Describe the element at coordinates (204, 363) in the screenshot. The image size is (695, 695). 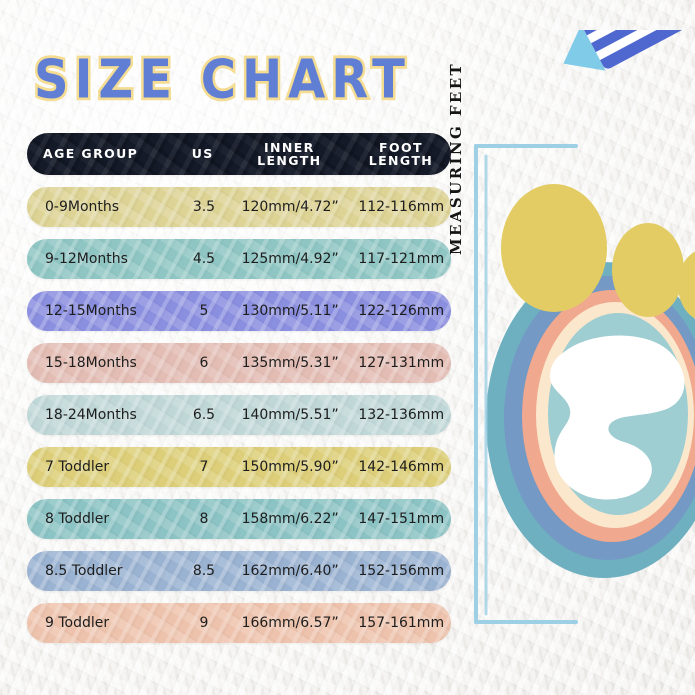
I see `cell-us: 6` at that location.